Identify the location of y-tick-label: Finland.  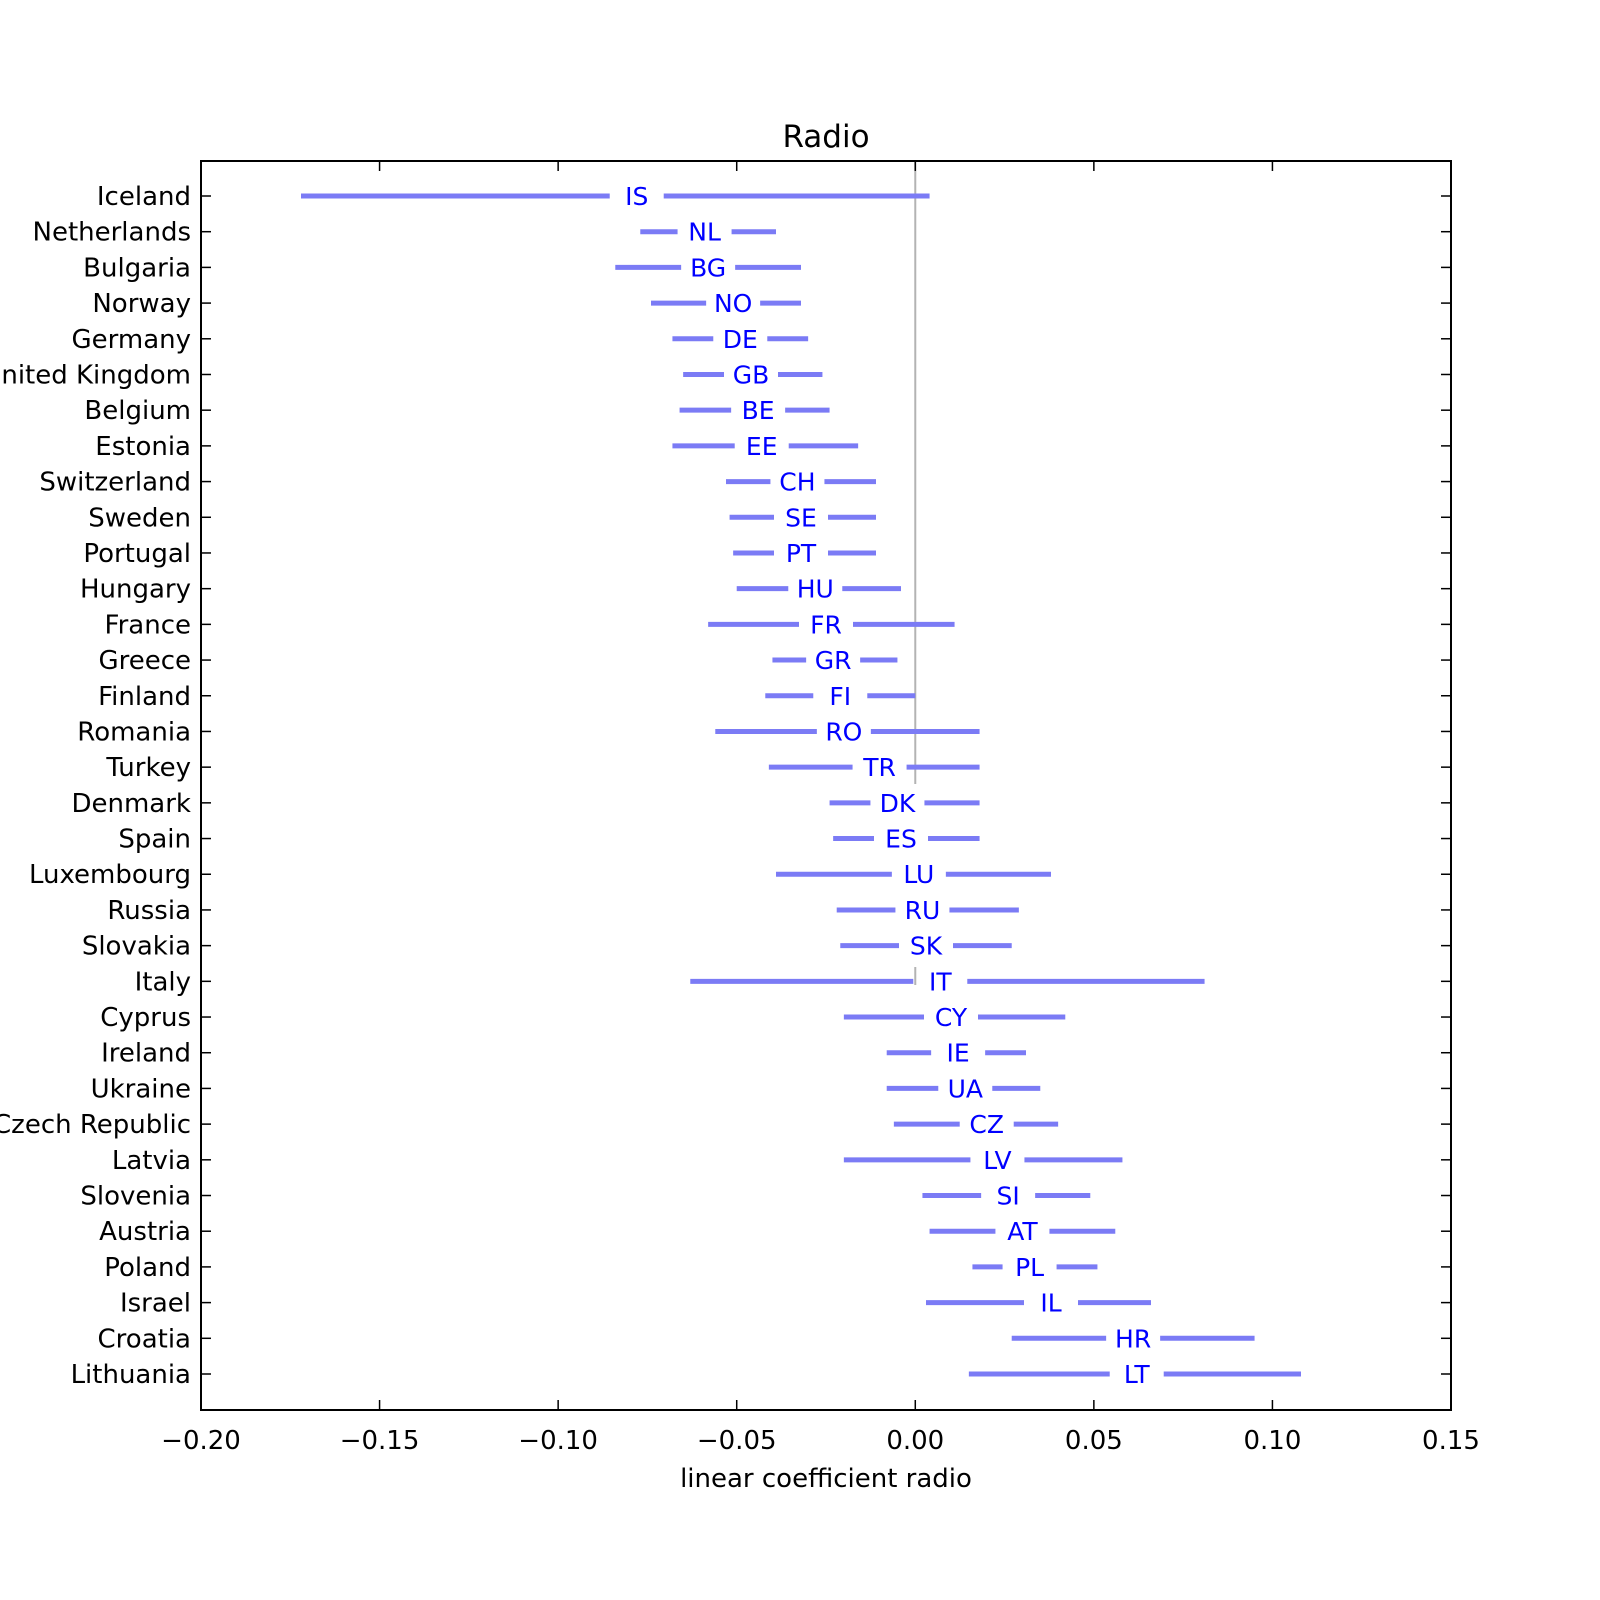
(144, 697).